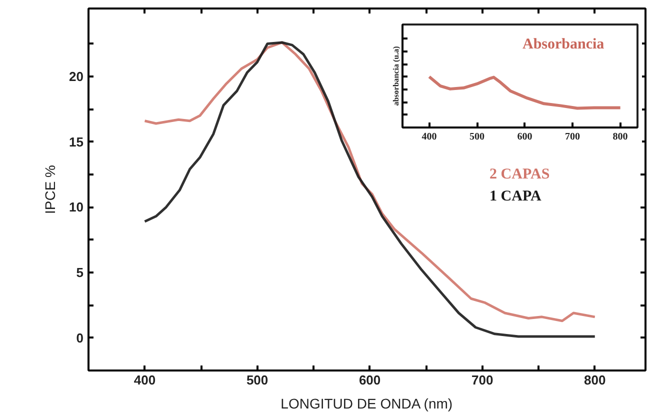 The height and width of the screenshot is (418, 650). Describe the element at coordinates (396, 76) in the screenshot. I see `y-axis-title: absorbancia (u.a)` at that location.